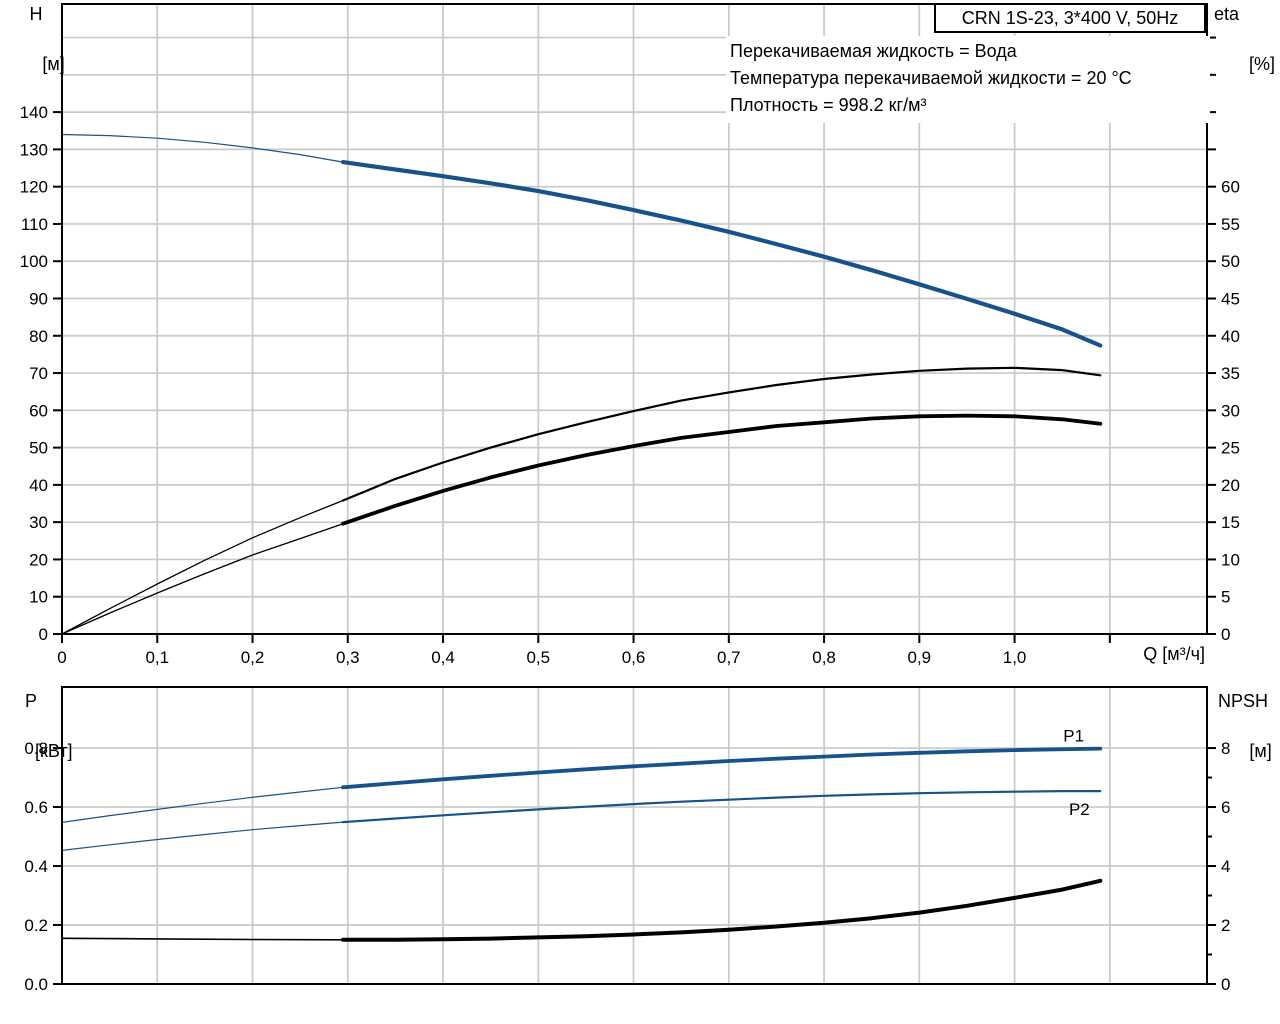 The image size is (1280, 1024). I want to click on h-axis-title: H [м], so click(47, 39).